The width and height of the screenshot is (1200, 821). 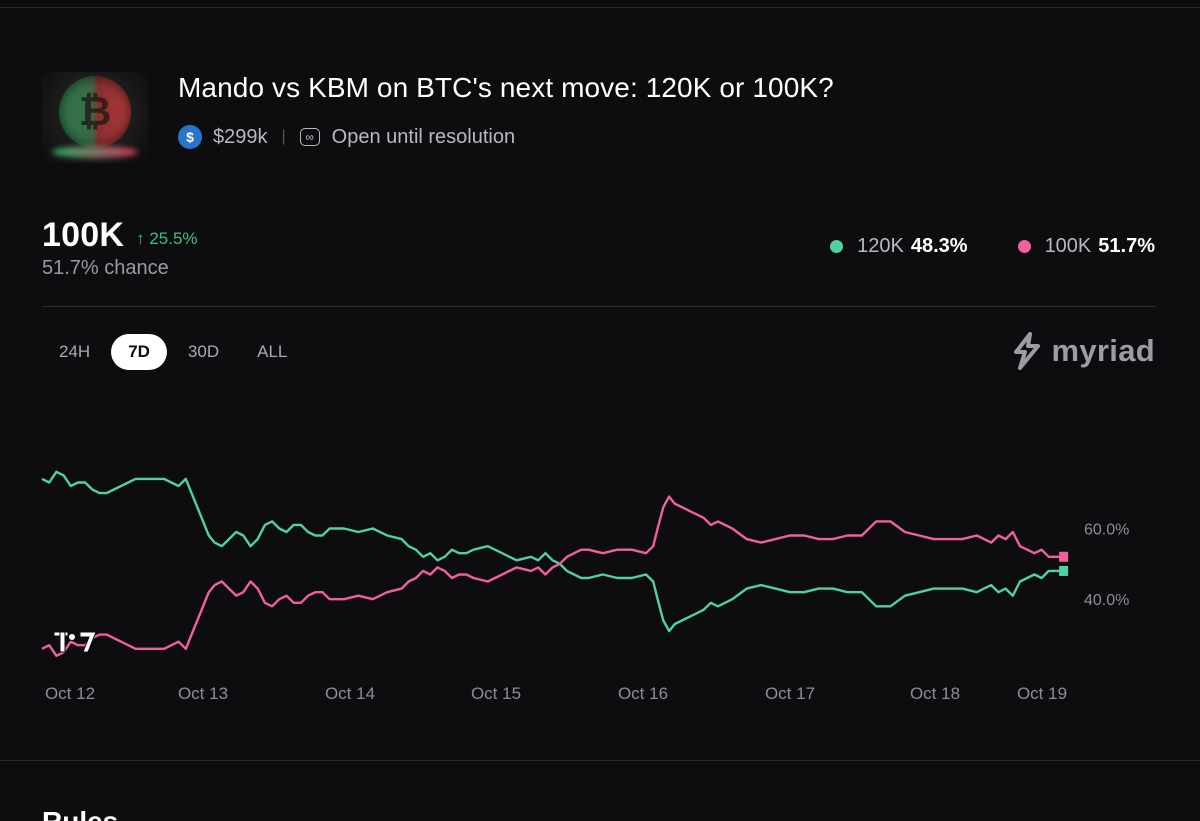 I want to click on bottom-divider, so click(x=600, y=760).